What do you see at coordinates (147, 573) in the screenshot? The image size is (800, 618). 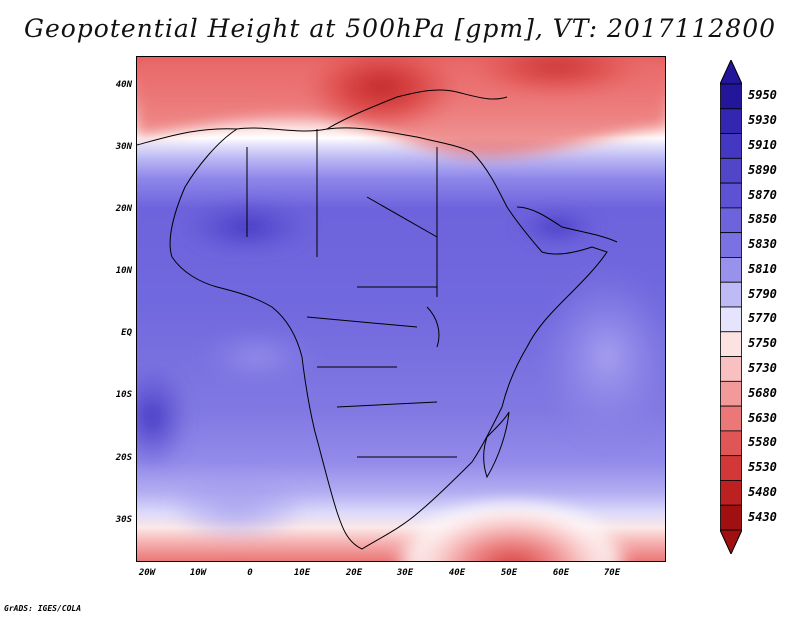 I see `lon-label: 20W` at bounding box center [147, 573].